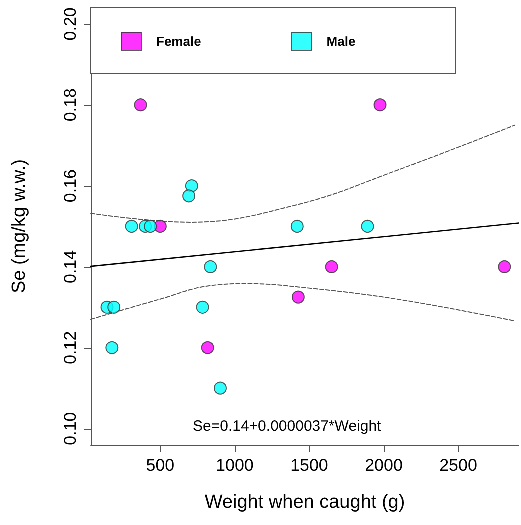 The image size is (521, 525). What do you see at coordinates (384, 465) in the screenshot?
I see `x-tick-label: 2000` at bounding box center [384, 465].